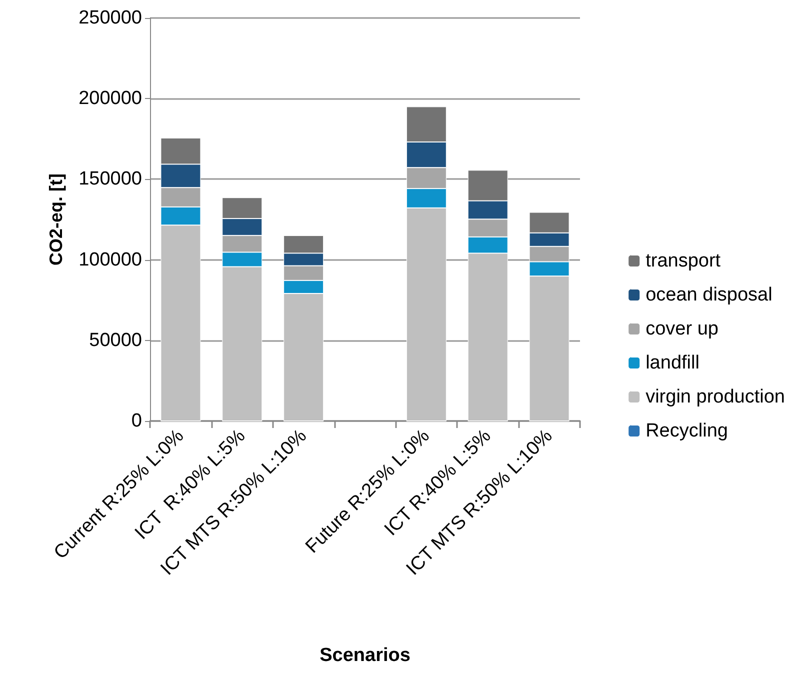 This screenshot has height=692, width=798. What do you see at coordinates (365, 655) in the screenshot?
I see `x-axis-title: Scenarios` at bounding box center [365, 655].